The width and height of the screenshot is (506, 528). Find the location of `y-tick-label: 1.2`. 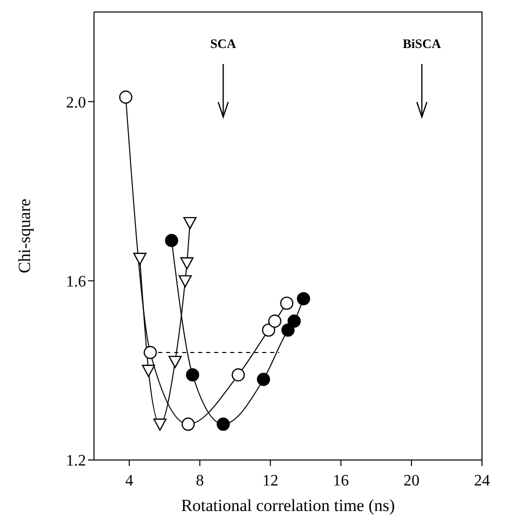

y-tick-label: 1.2 is located at coordinates (76, 461).